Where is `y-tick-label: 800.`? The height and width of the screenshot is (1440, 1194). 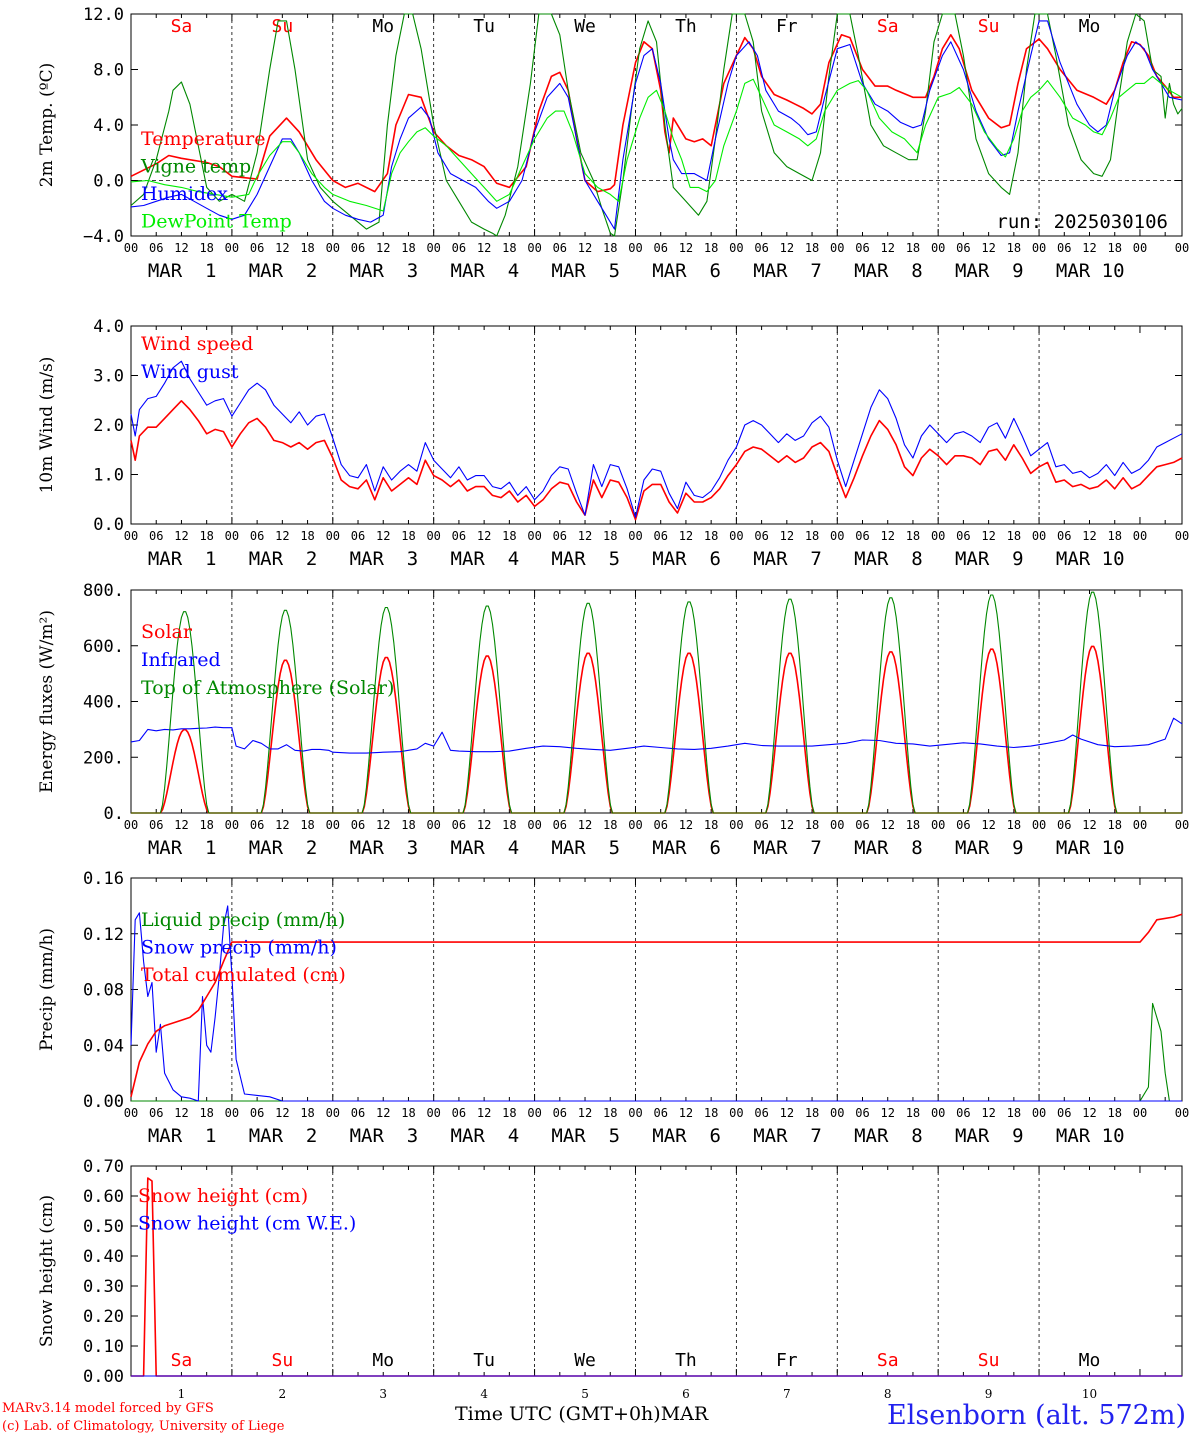
y-tick-label: 800. is located at coordinates (103, 591).